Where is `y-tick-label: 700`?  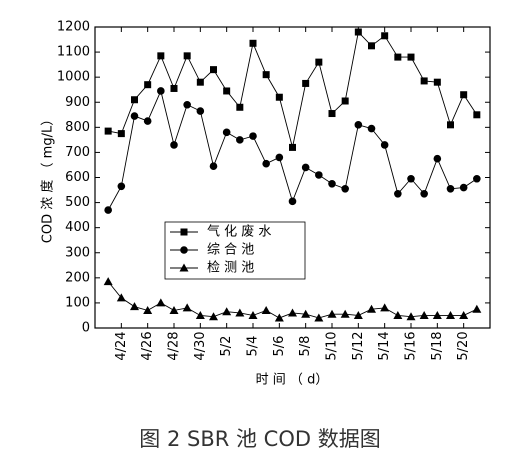 y-tick-label: 700 is located at coordinates (77, 152).